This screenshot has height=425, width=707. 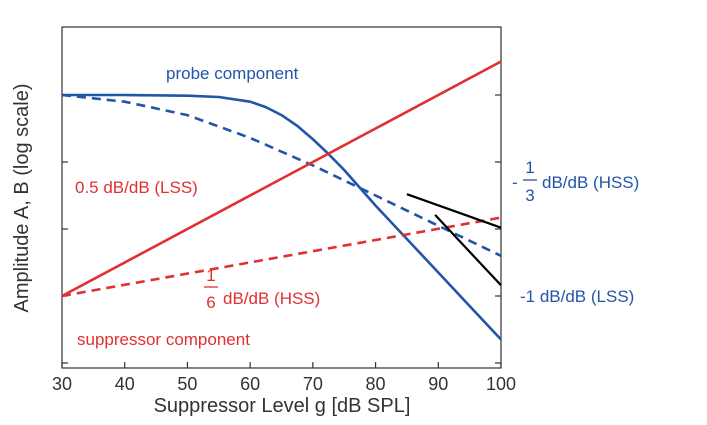 I want to click on x-tick-label: 80, so click(x=376, y=384).